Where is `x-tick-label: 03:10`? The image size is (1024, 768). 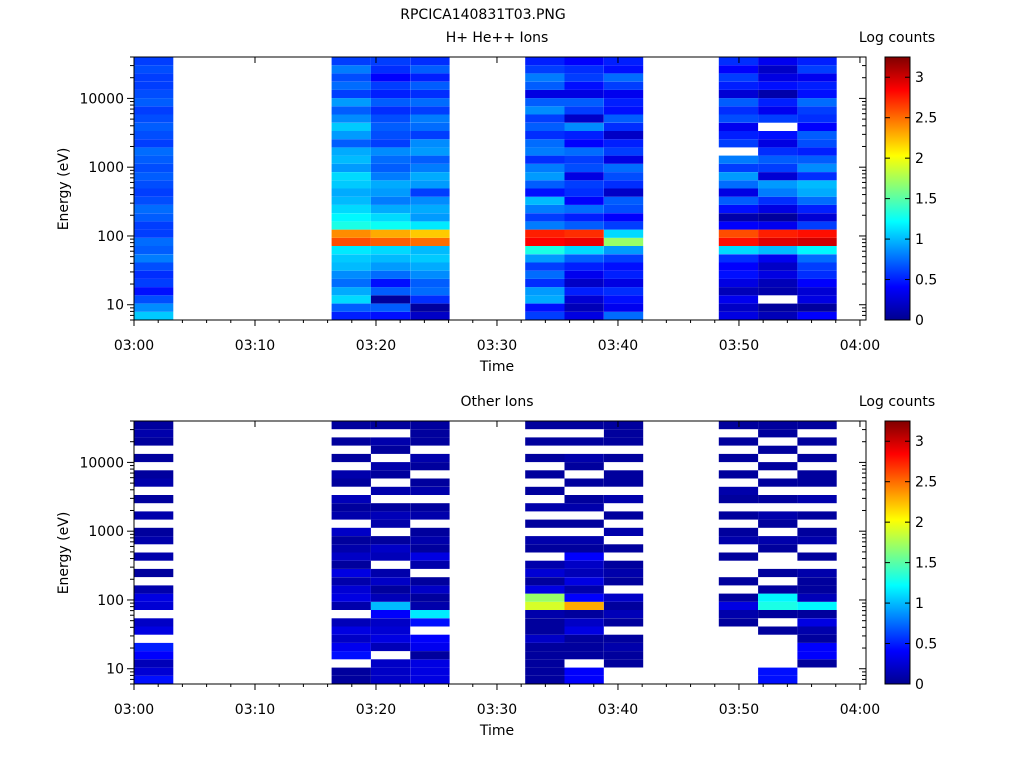 x-tick-label: 03:10 is located at coordinates (255, 710).